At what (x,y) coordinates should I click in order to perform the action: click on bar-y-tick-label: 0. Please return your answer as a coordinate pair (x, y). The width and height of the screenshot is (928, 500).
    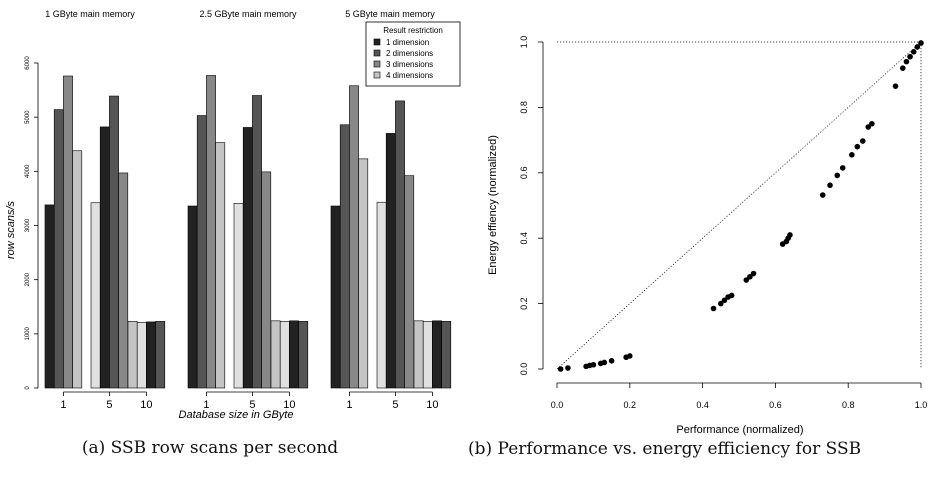
    Looking at the image, I should click on (28, 388).